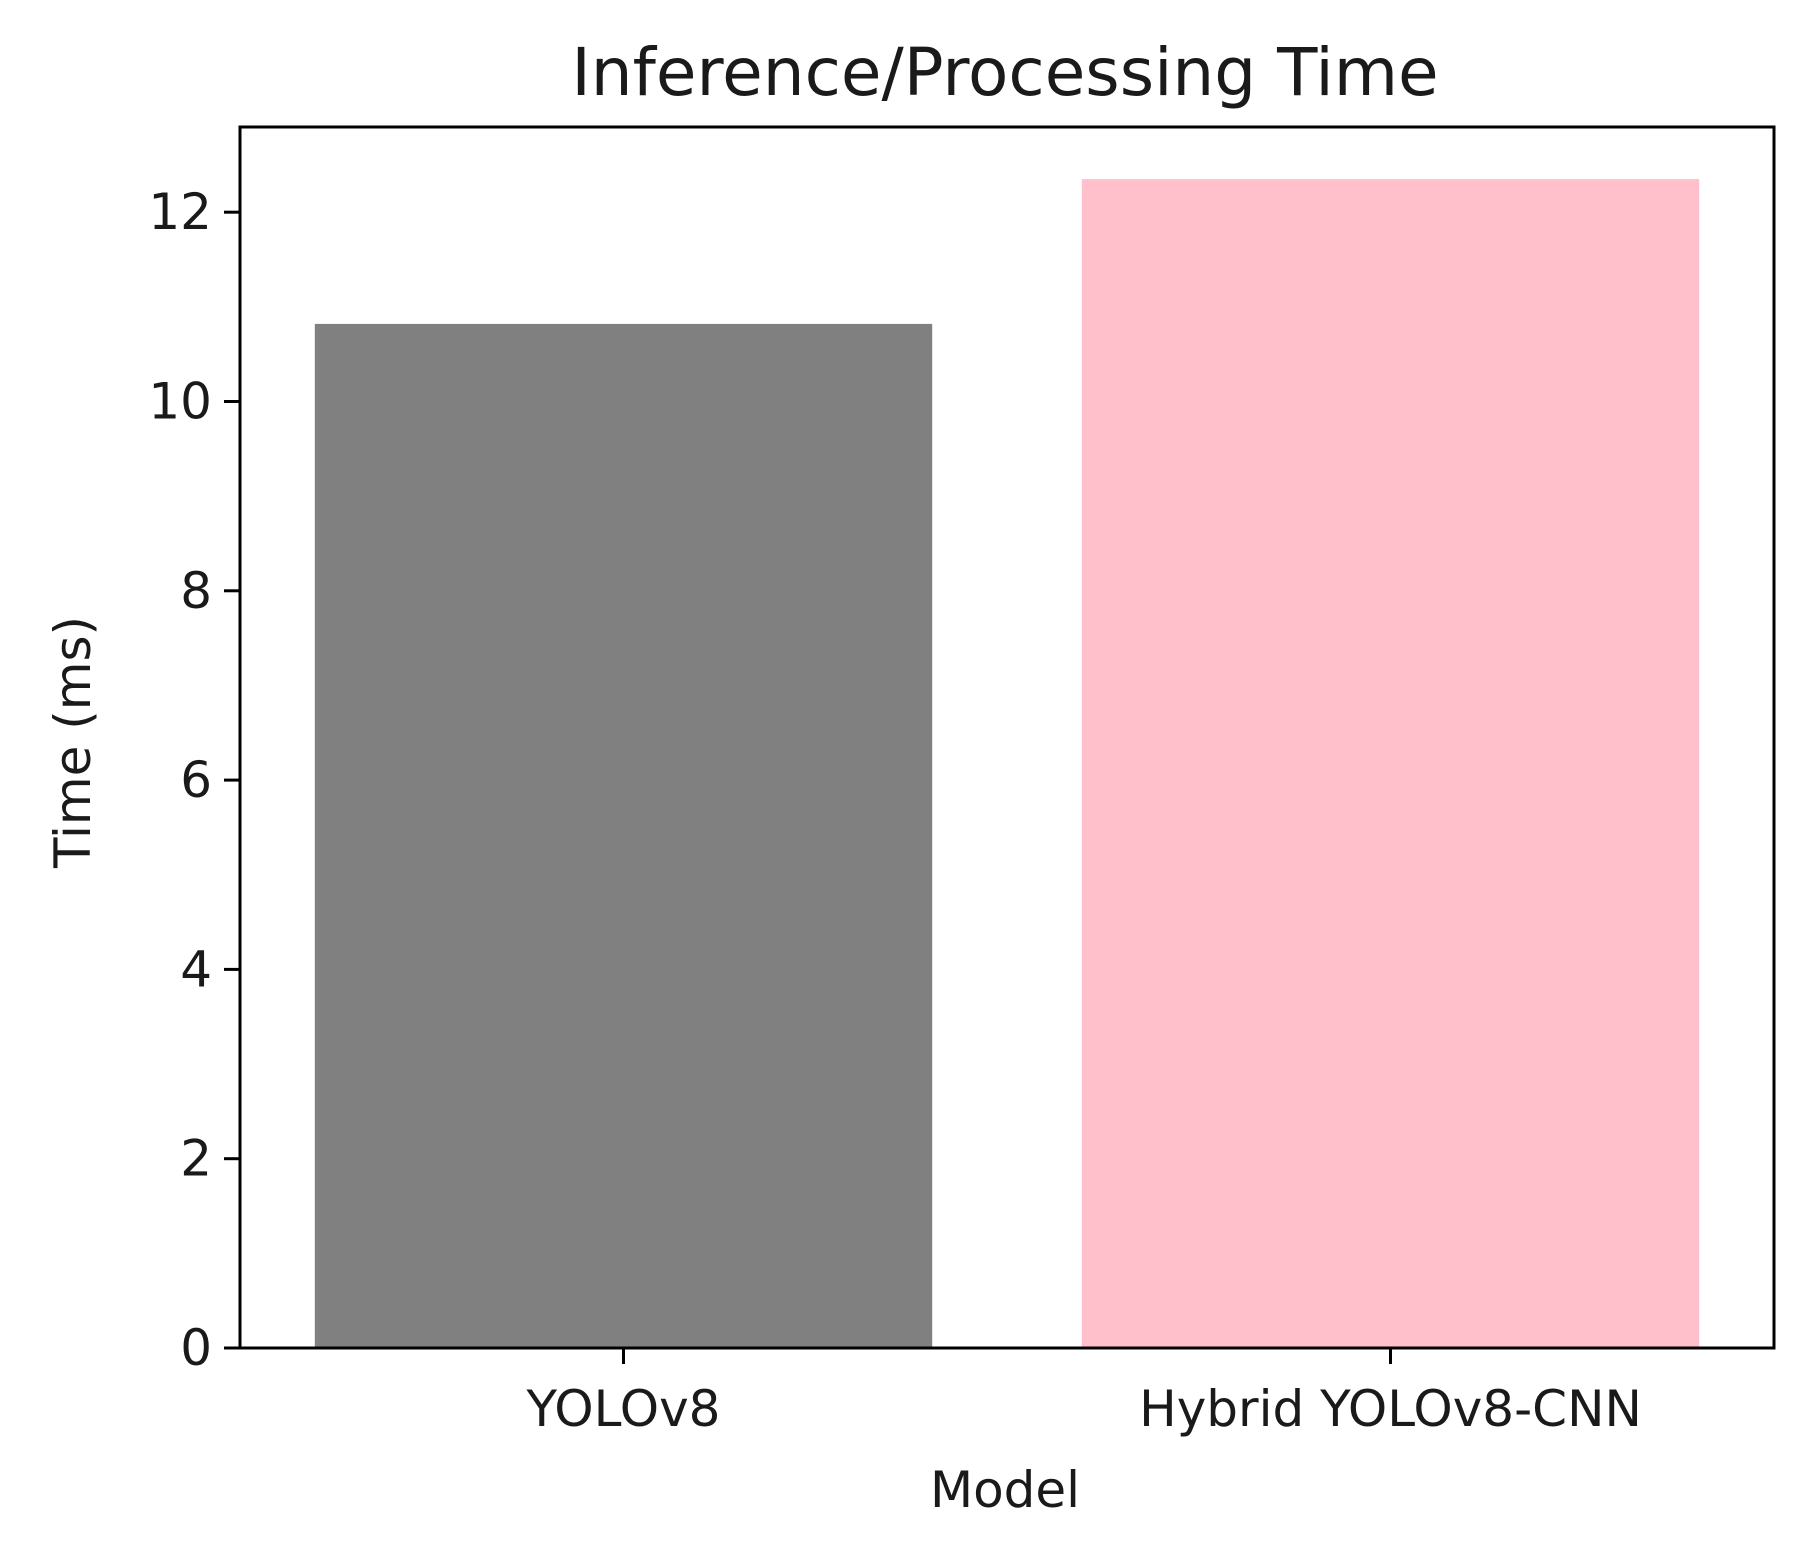 This screenshot has height=1545, width=1817. What do you see at coordinates (196, 1348) in the screenshot?
I see `y-tick-label-0: 0` at bounding box center [196, 1348].